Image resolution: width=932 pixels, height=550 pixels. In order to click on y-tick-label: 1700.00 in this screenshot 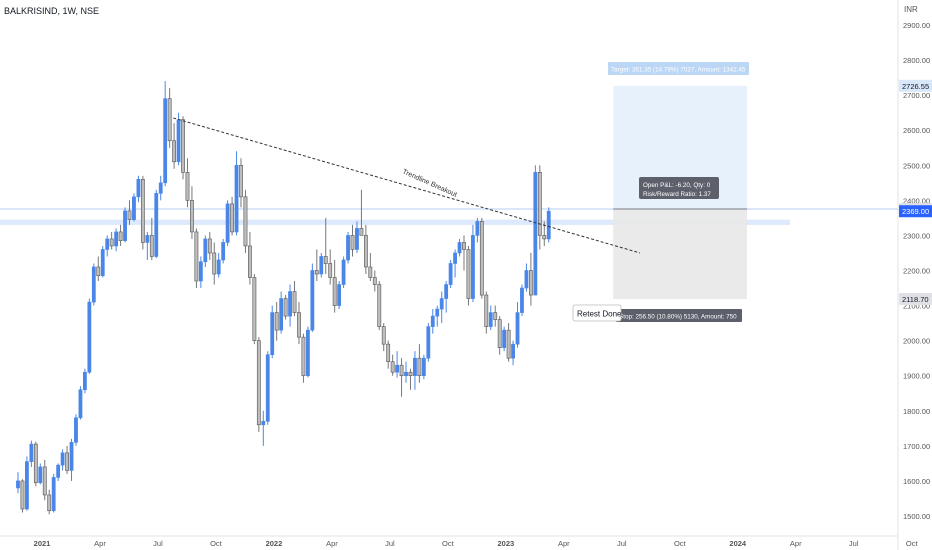, I will do `click(916, 446)`.